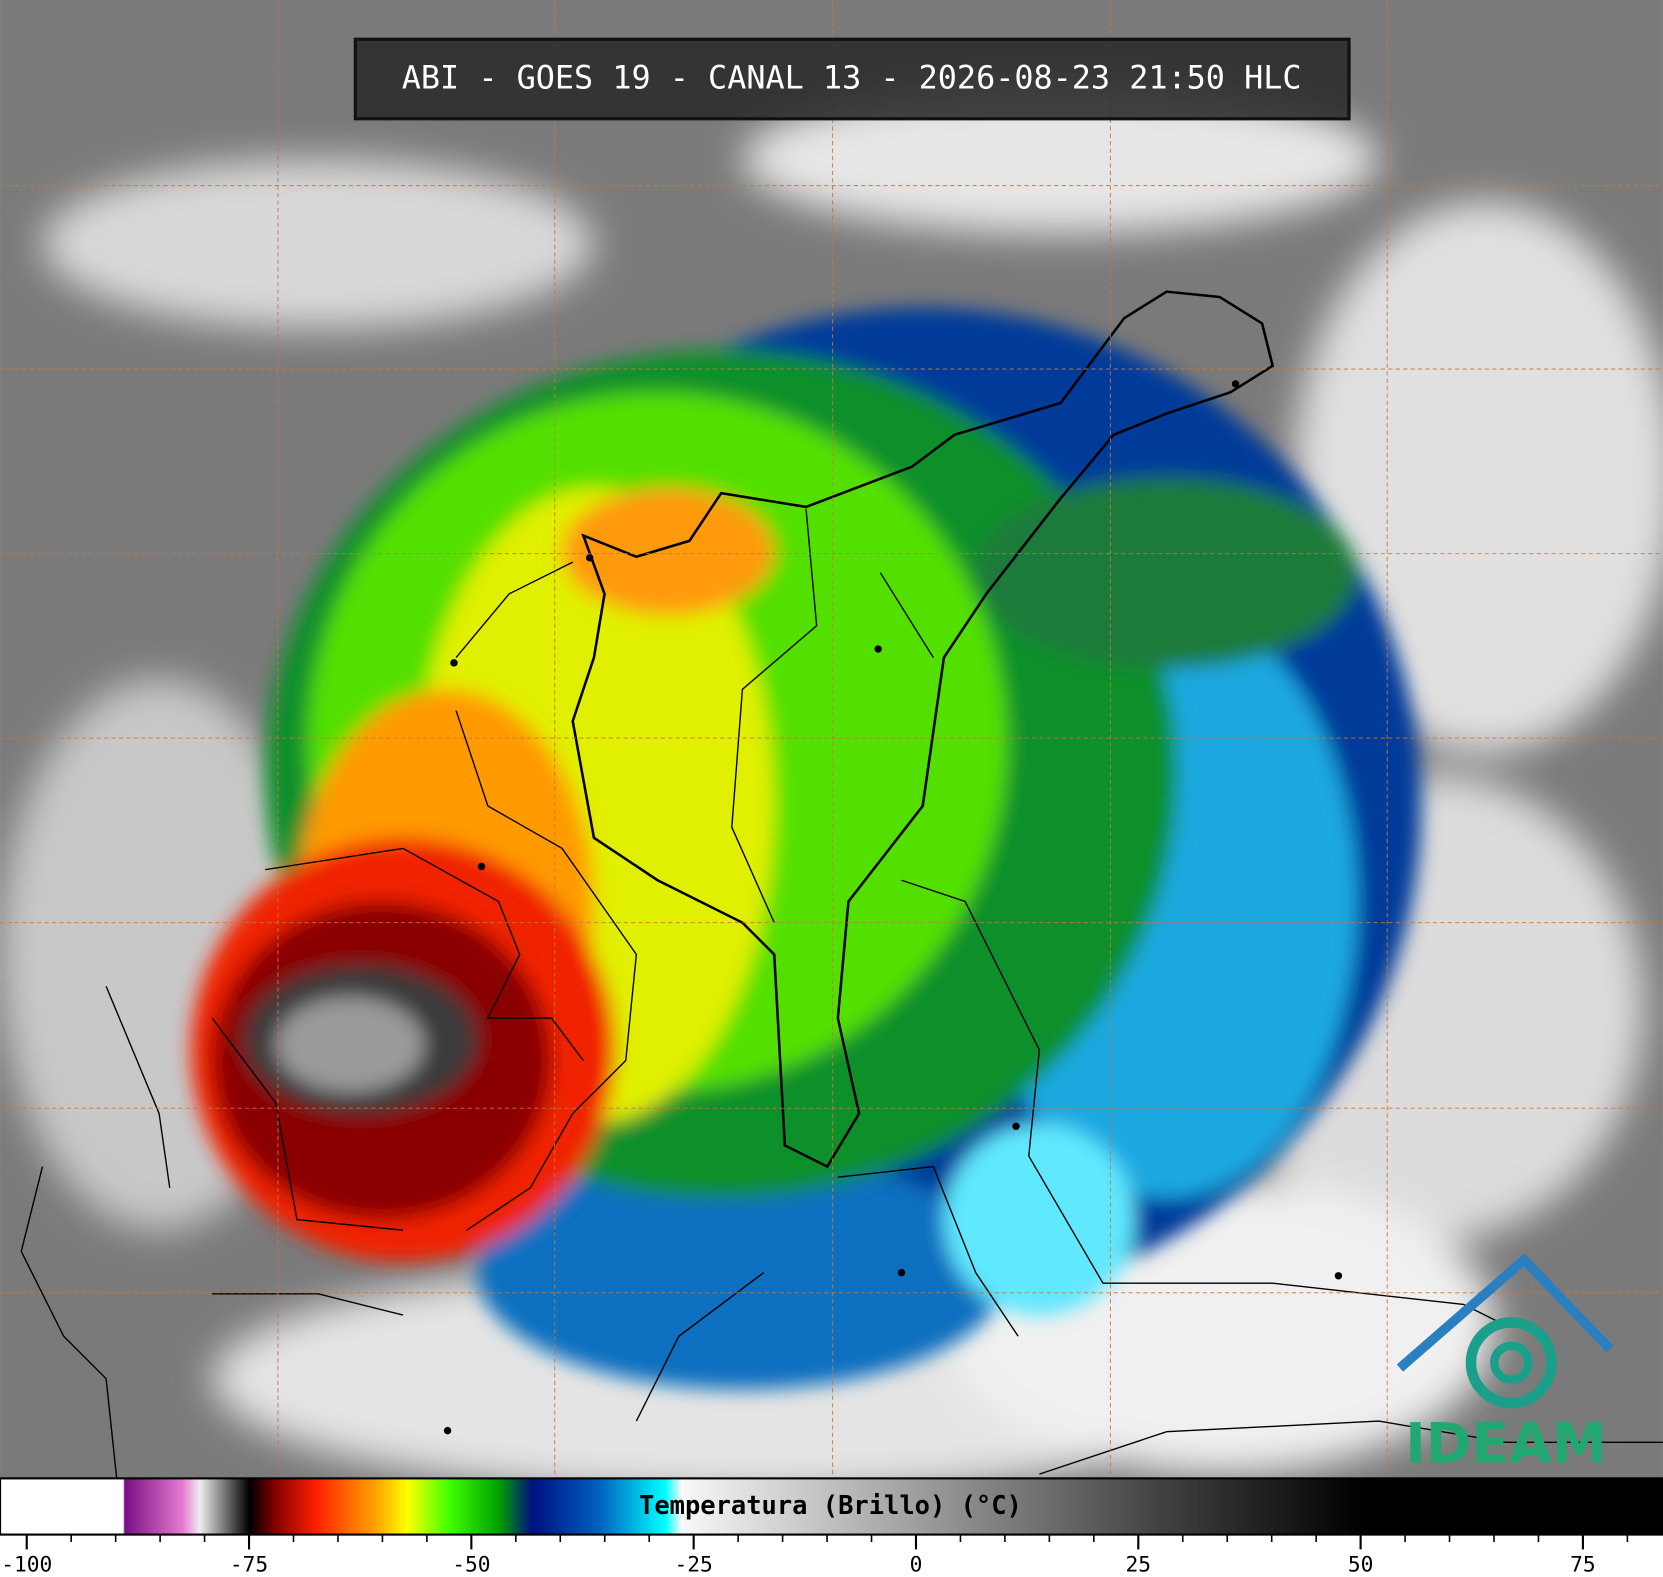  Describe the element at coordinates (1361, 1564) in the screenshot. I see `tick-label: 50` at that location.